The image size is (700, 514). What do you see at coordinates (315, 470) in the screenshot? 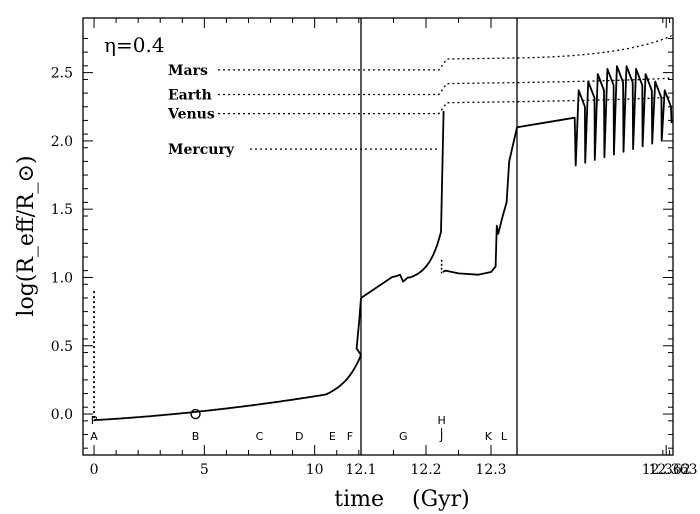
I see `x-tick-label: 10` at bounding box center [315, 470].